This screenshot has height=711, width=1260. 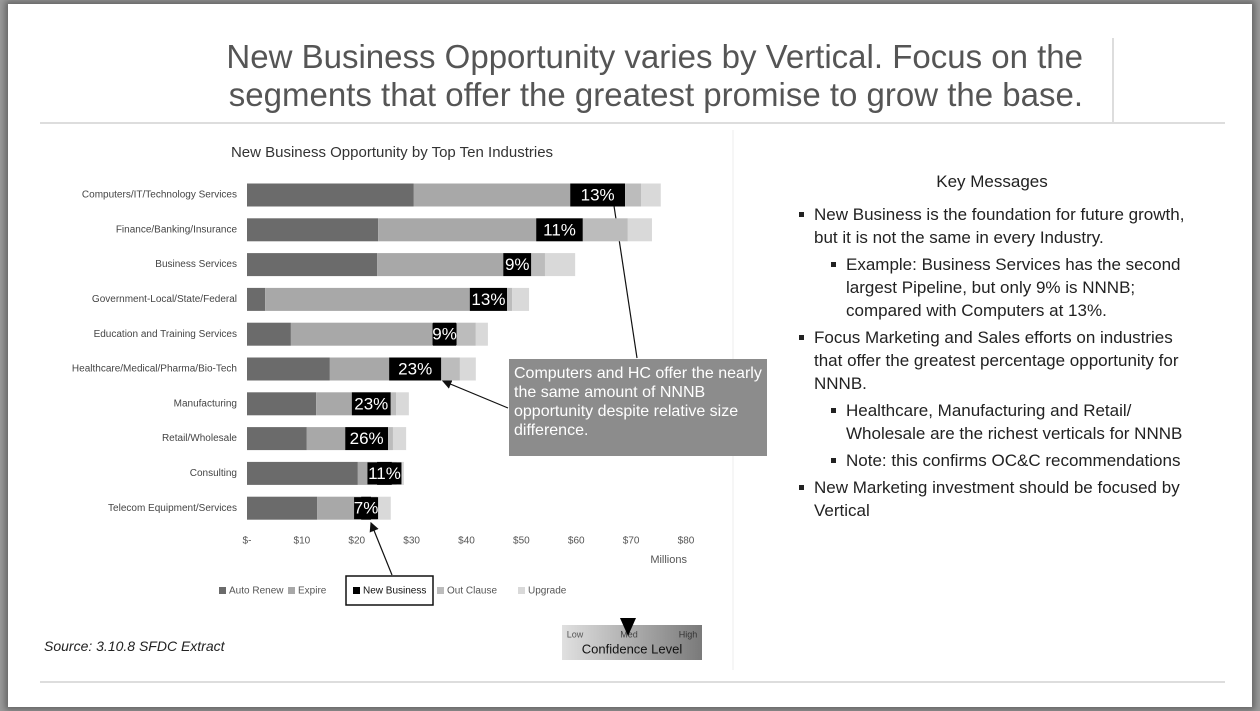 What do you see at coordinates (411, 541) in the screenshot?
I see `x-tick-label: $30` at bounding box center [411, 541].